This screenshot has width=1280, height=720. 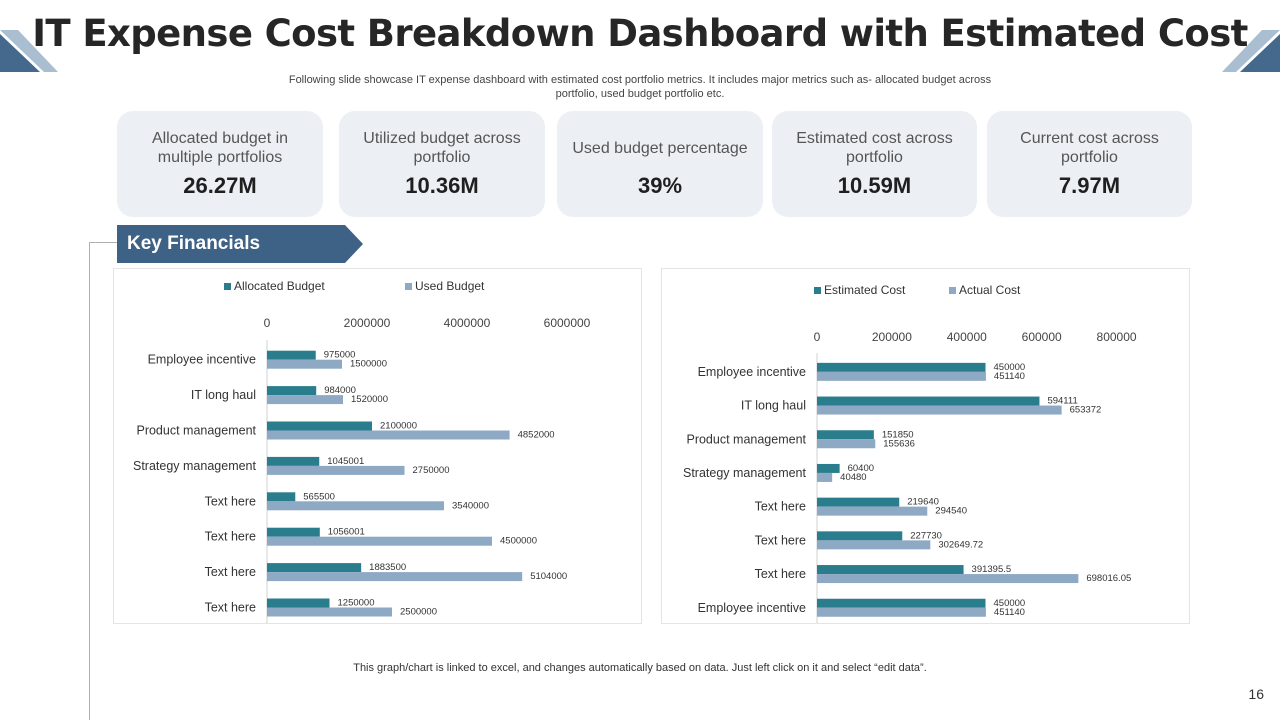 I want to click on kpi-value: 39%, so click(x=660, y=185).